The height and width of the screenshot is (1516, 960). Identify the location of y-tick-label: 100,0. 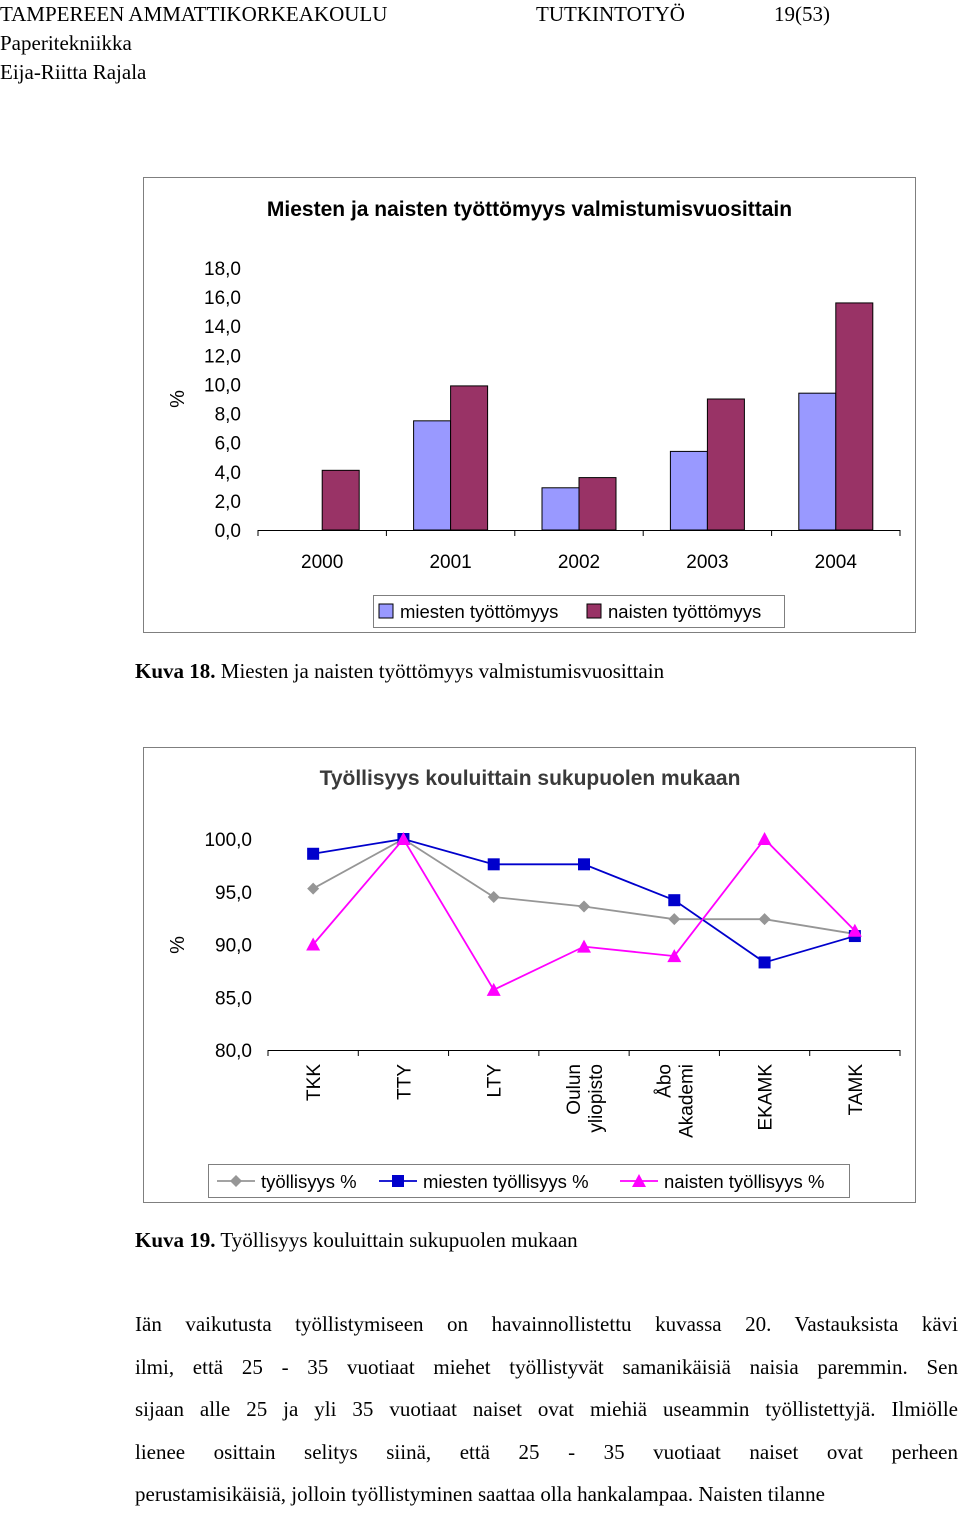
(228, 840).